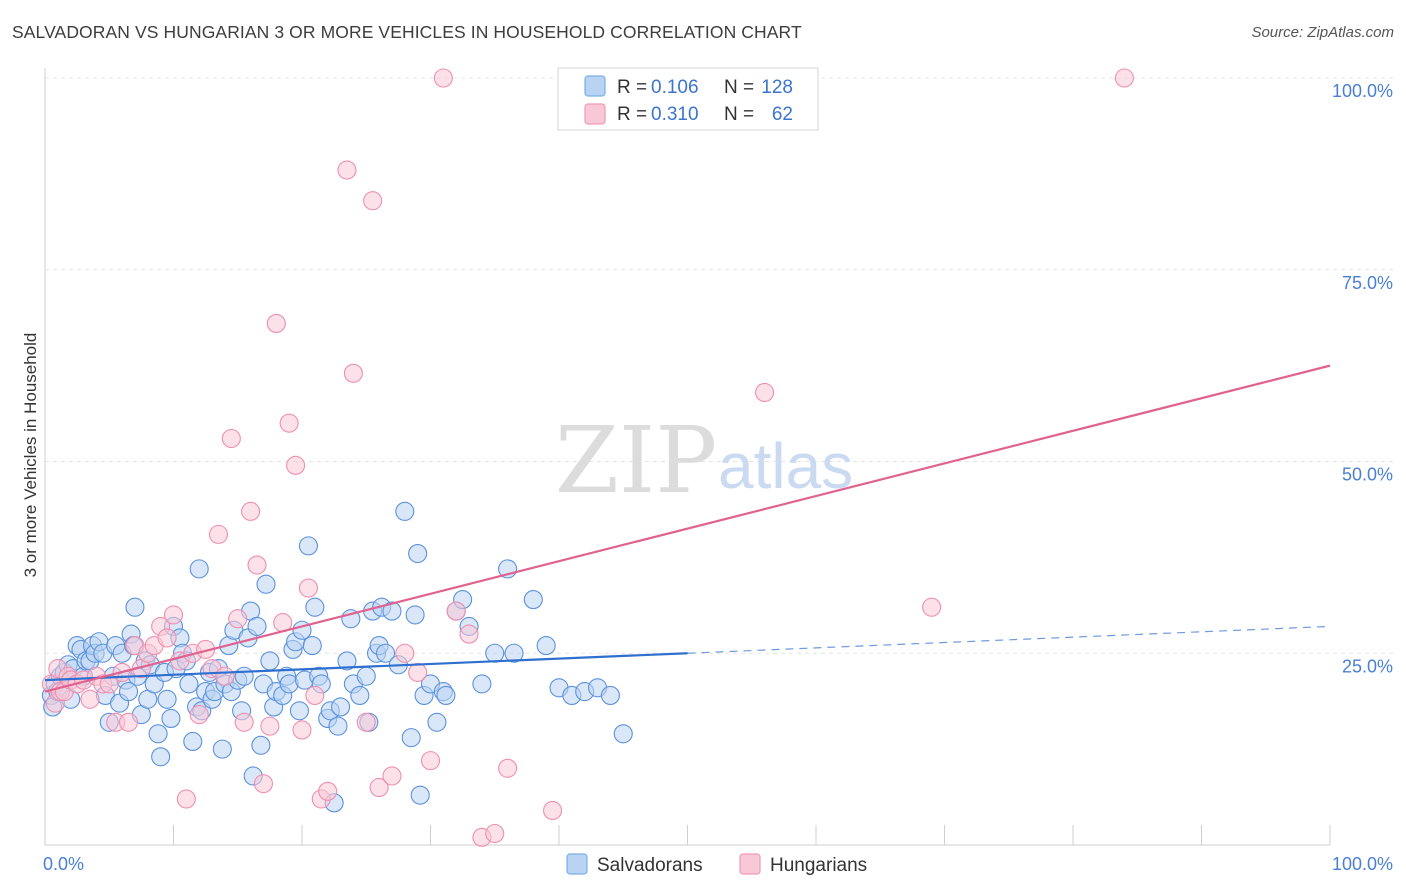 This screenshot has height=892, width=1406. Describe the element at coordinates (1367, 666) in the screenshot. I see `y-tick-label: 25.0%` at that location.